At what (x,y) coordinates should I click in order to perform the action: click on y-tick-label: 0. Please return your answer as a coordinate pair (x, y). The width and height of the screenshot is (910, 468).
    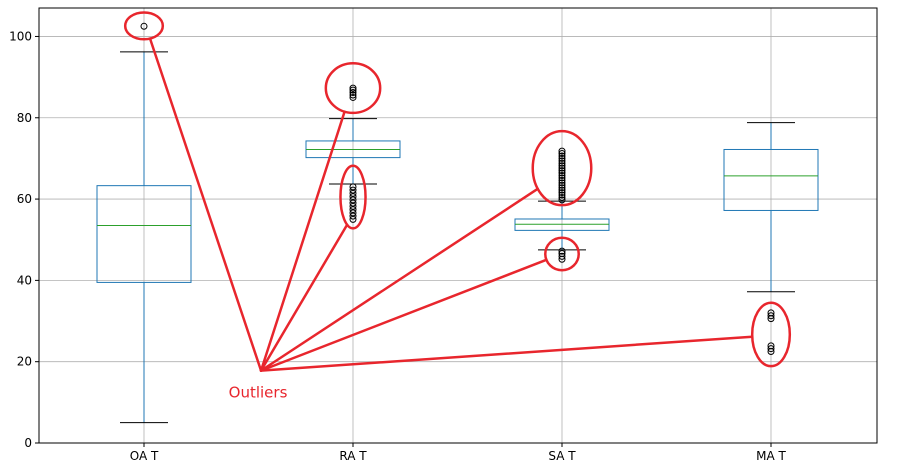
    Looking at the image, I should click on (28, 443).